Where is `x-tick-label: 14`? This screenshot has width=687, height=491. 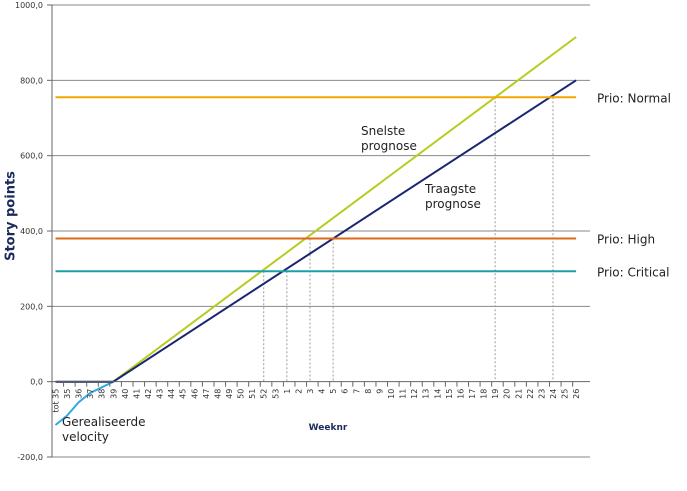
x-tick-label: 14 is located at coordinates (437, 394).